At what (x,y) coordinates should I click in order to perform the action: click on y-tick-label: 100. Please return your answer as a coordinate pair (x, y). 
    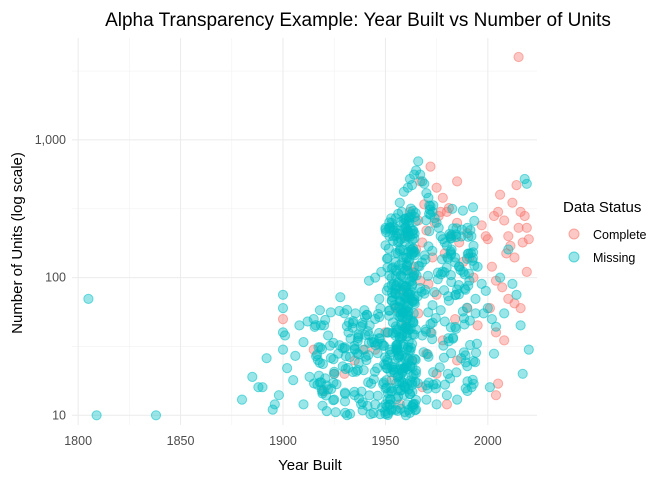
    Looking at the image, I should click on (55, 278).